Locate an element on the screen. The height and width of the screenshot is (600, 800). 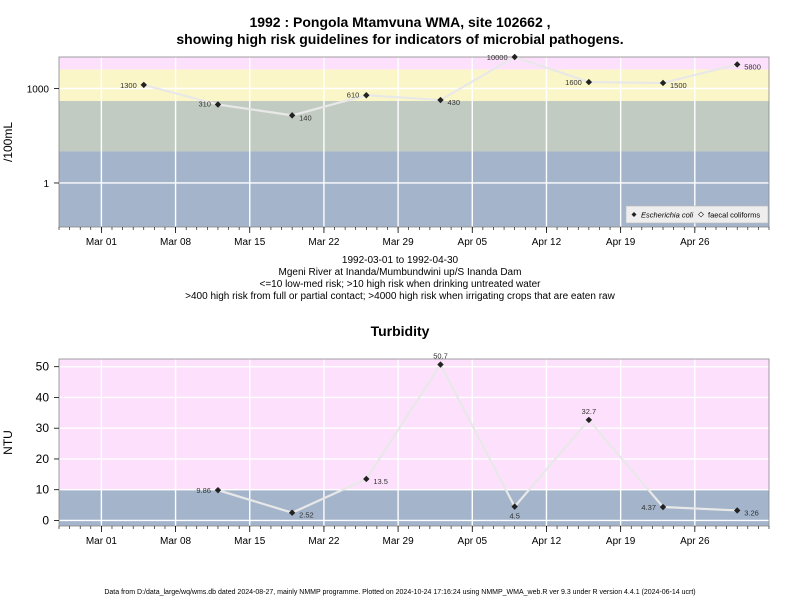
chart2-title: Turbidity is located at coordinates (400, 331).